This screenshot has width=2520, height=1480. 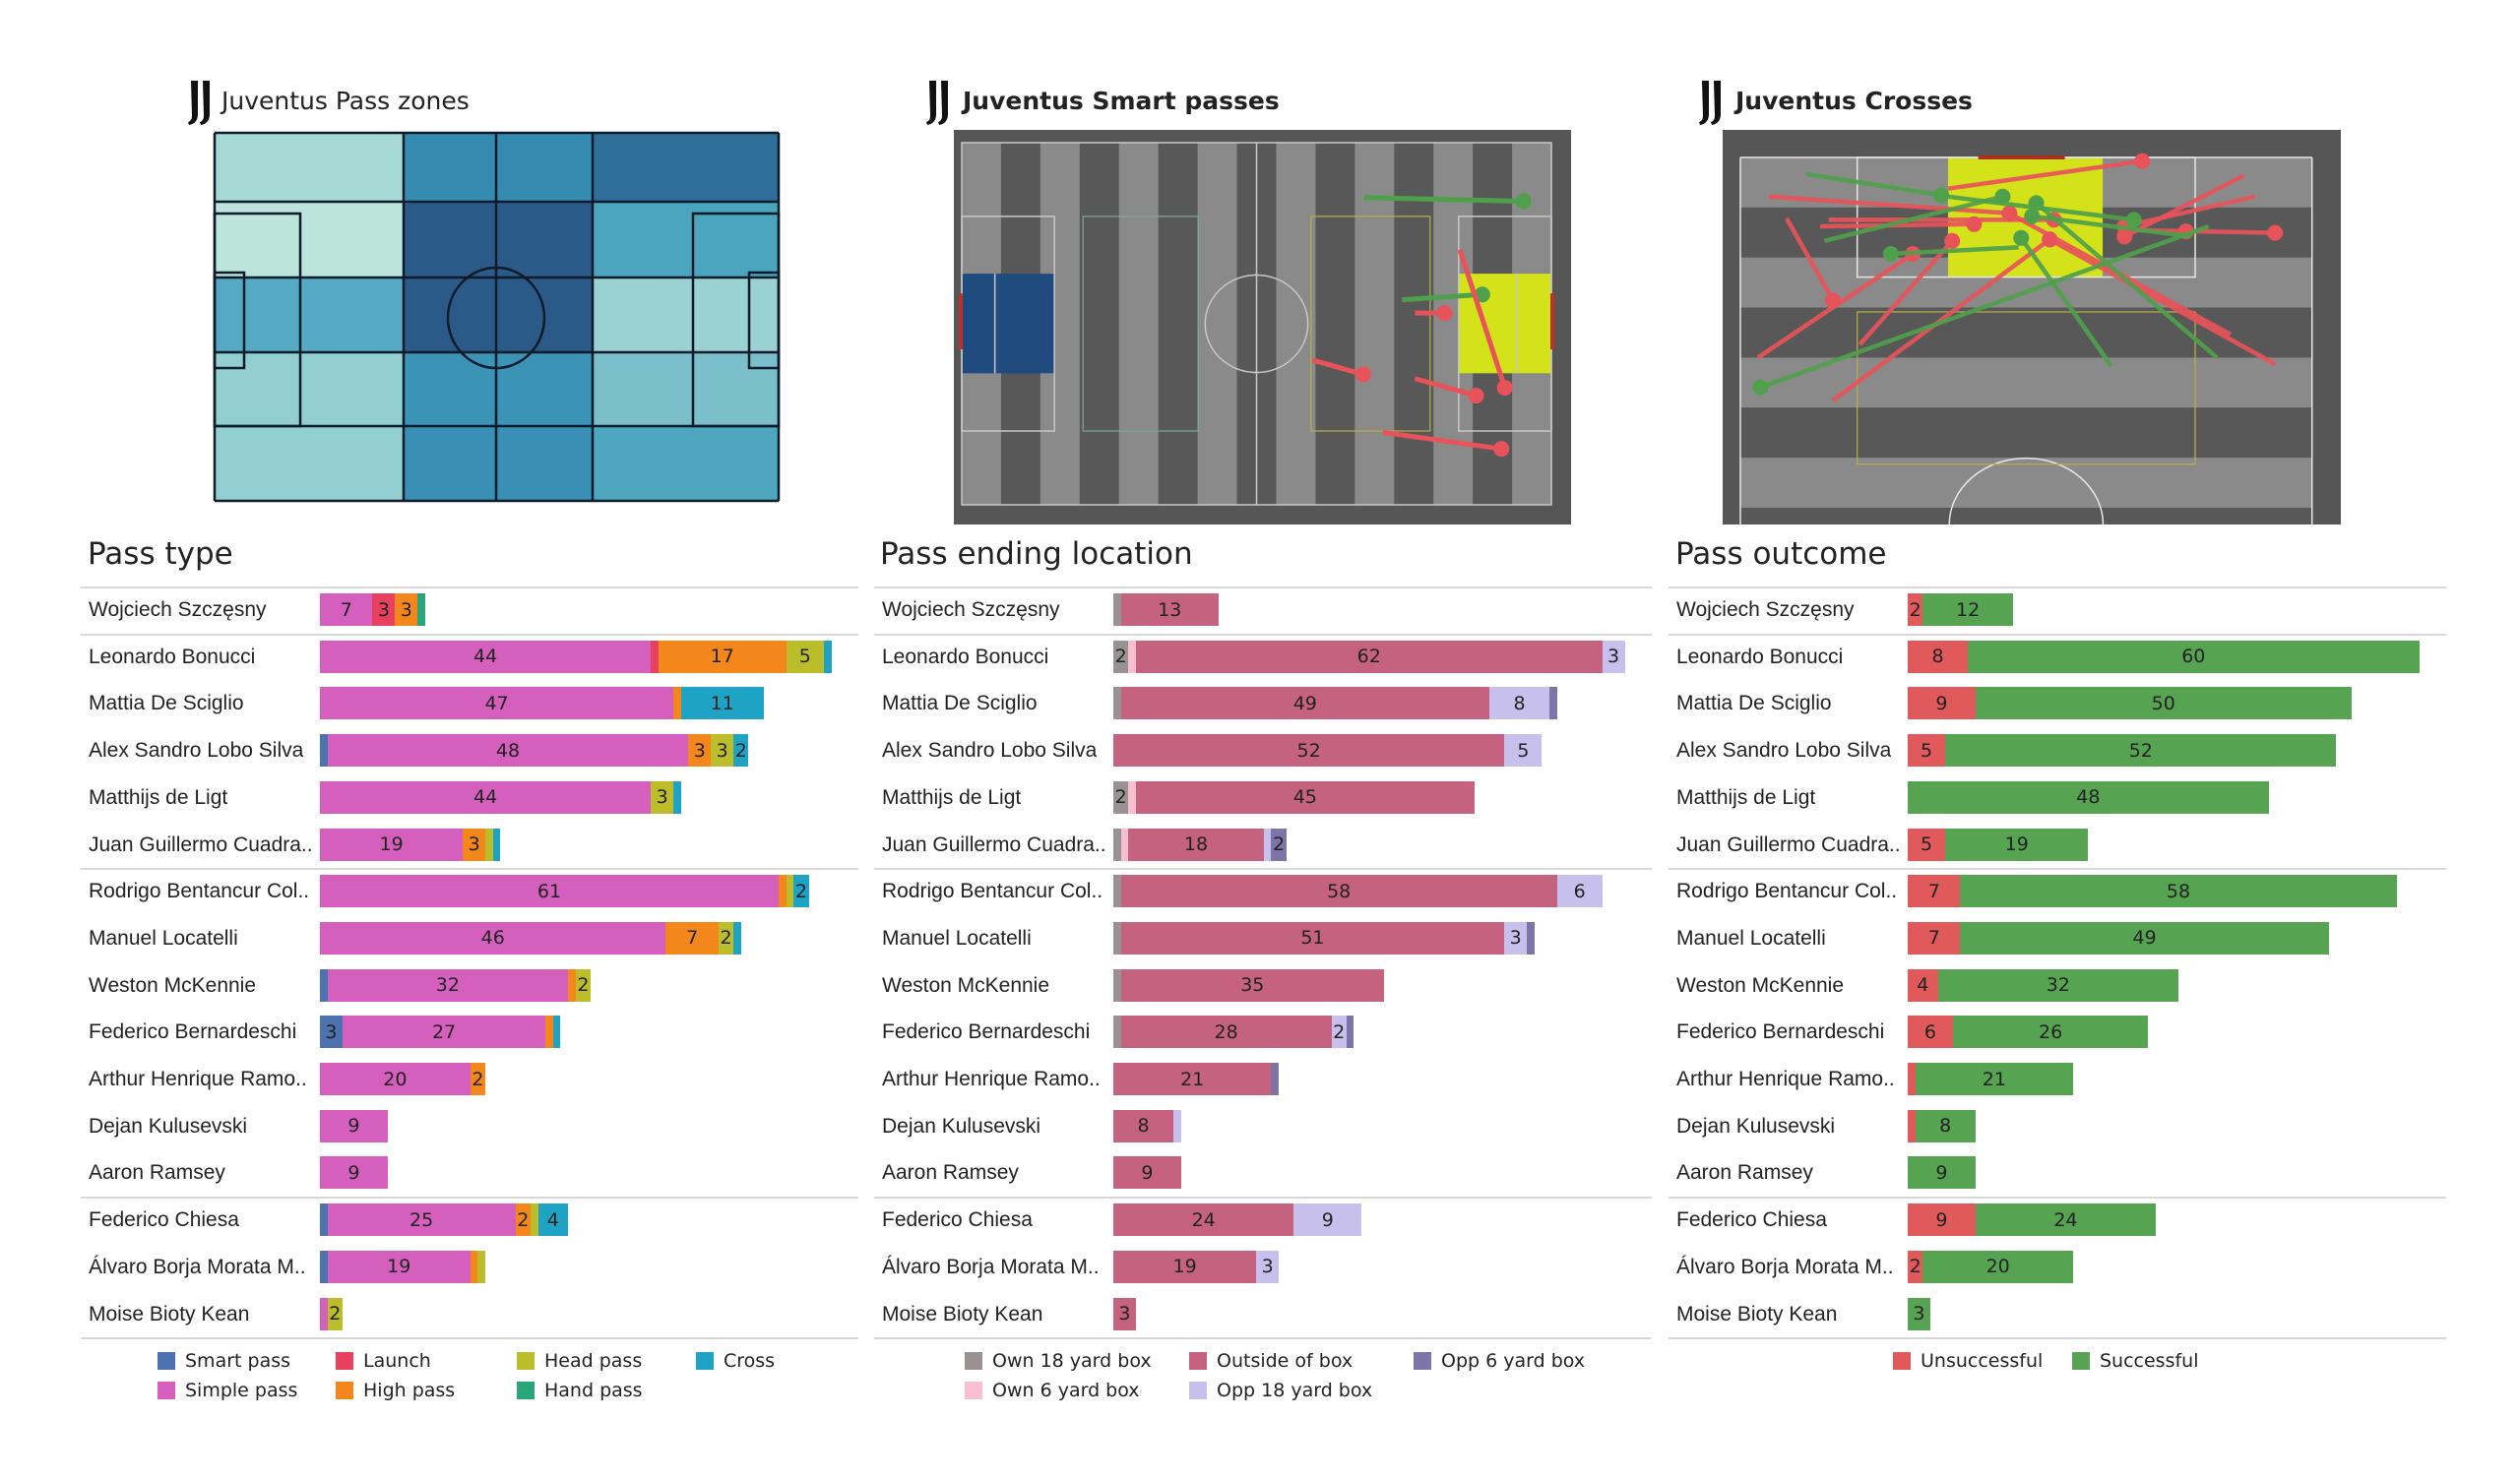 I want to click on chart-title: Pass ending location, so click(x=1036, y=554).